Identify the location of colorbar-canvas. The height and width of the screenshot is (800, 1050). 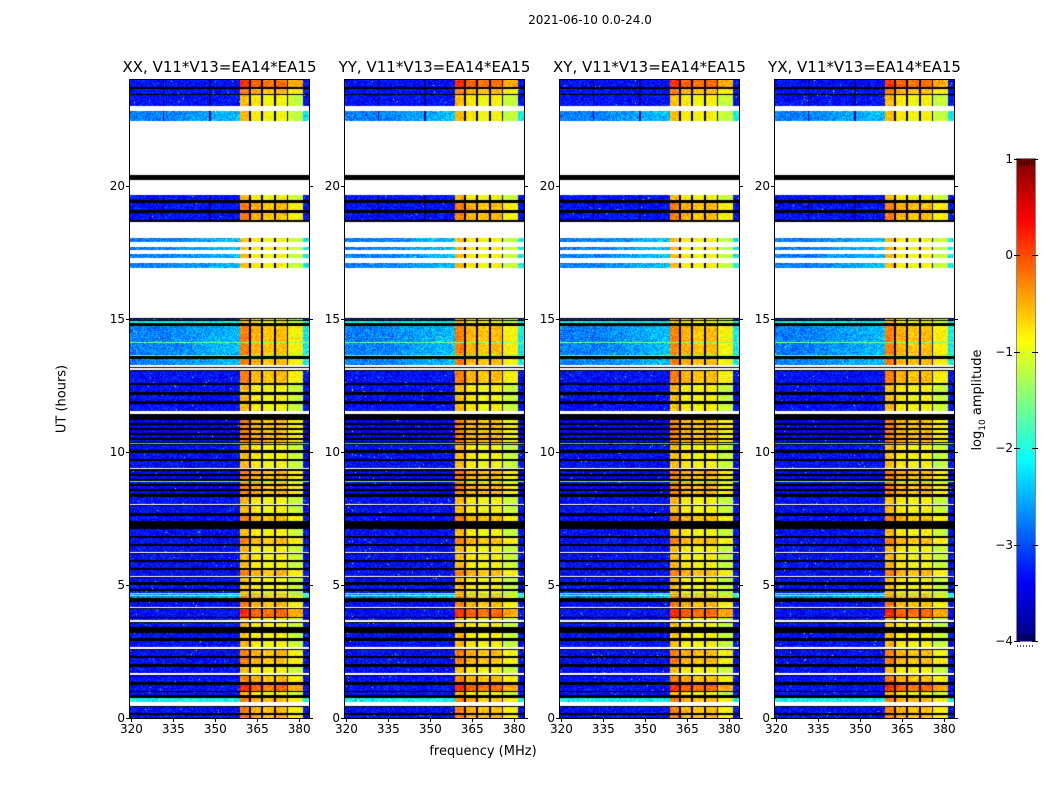
(1026, 400).